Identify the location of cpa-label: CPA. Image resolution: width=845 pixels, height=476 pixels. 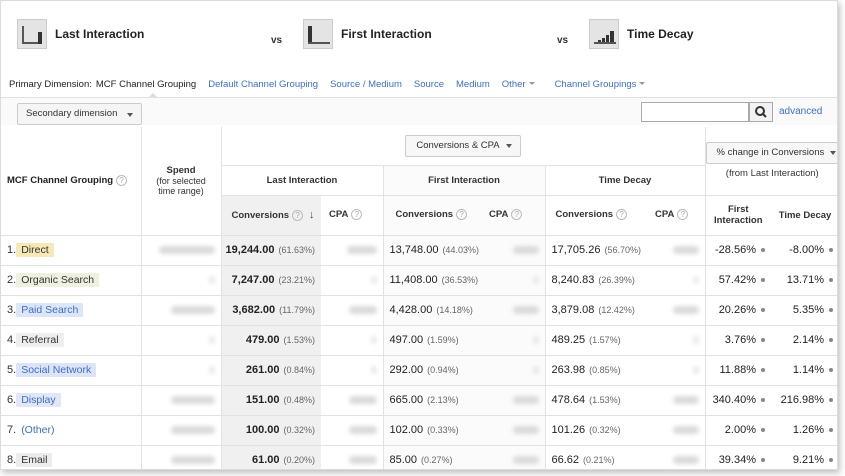
(665, 215).